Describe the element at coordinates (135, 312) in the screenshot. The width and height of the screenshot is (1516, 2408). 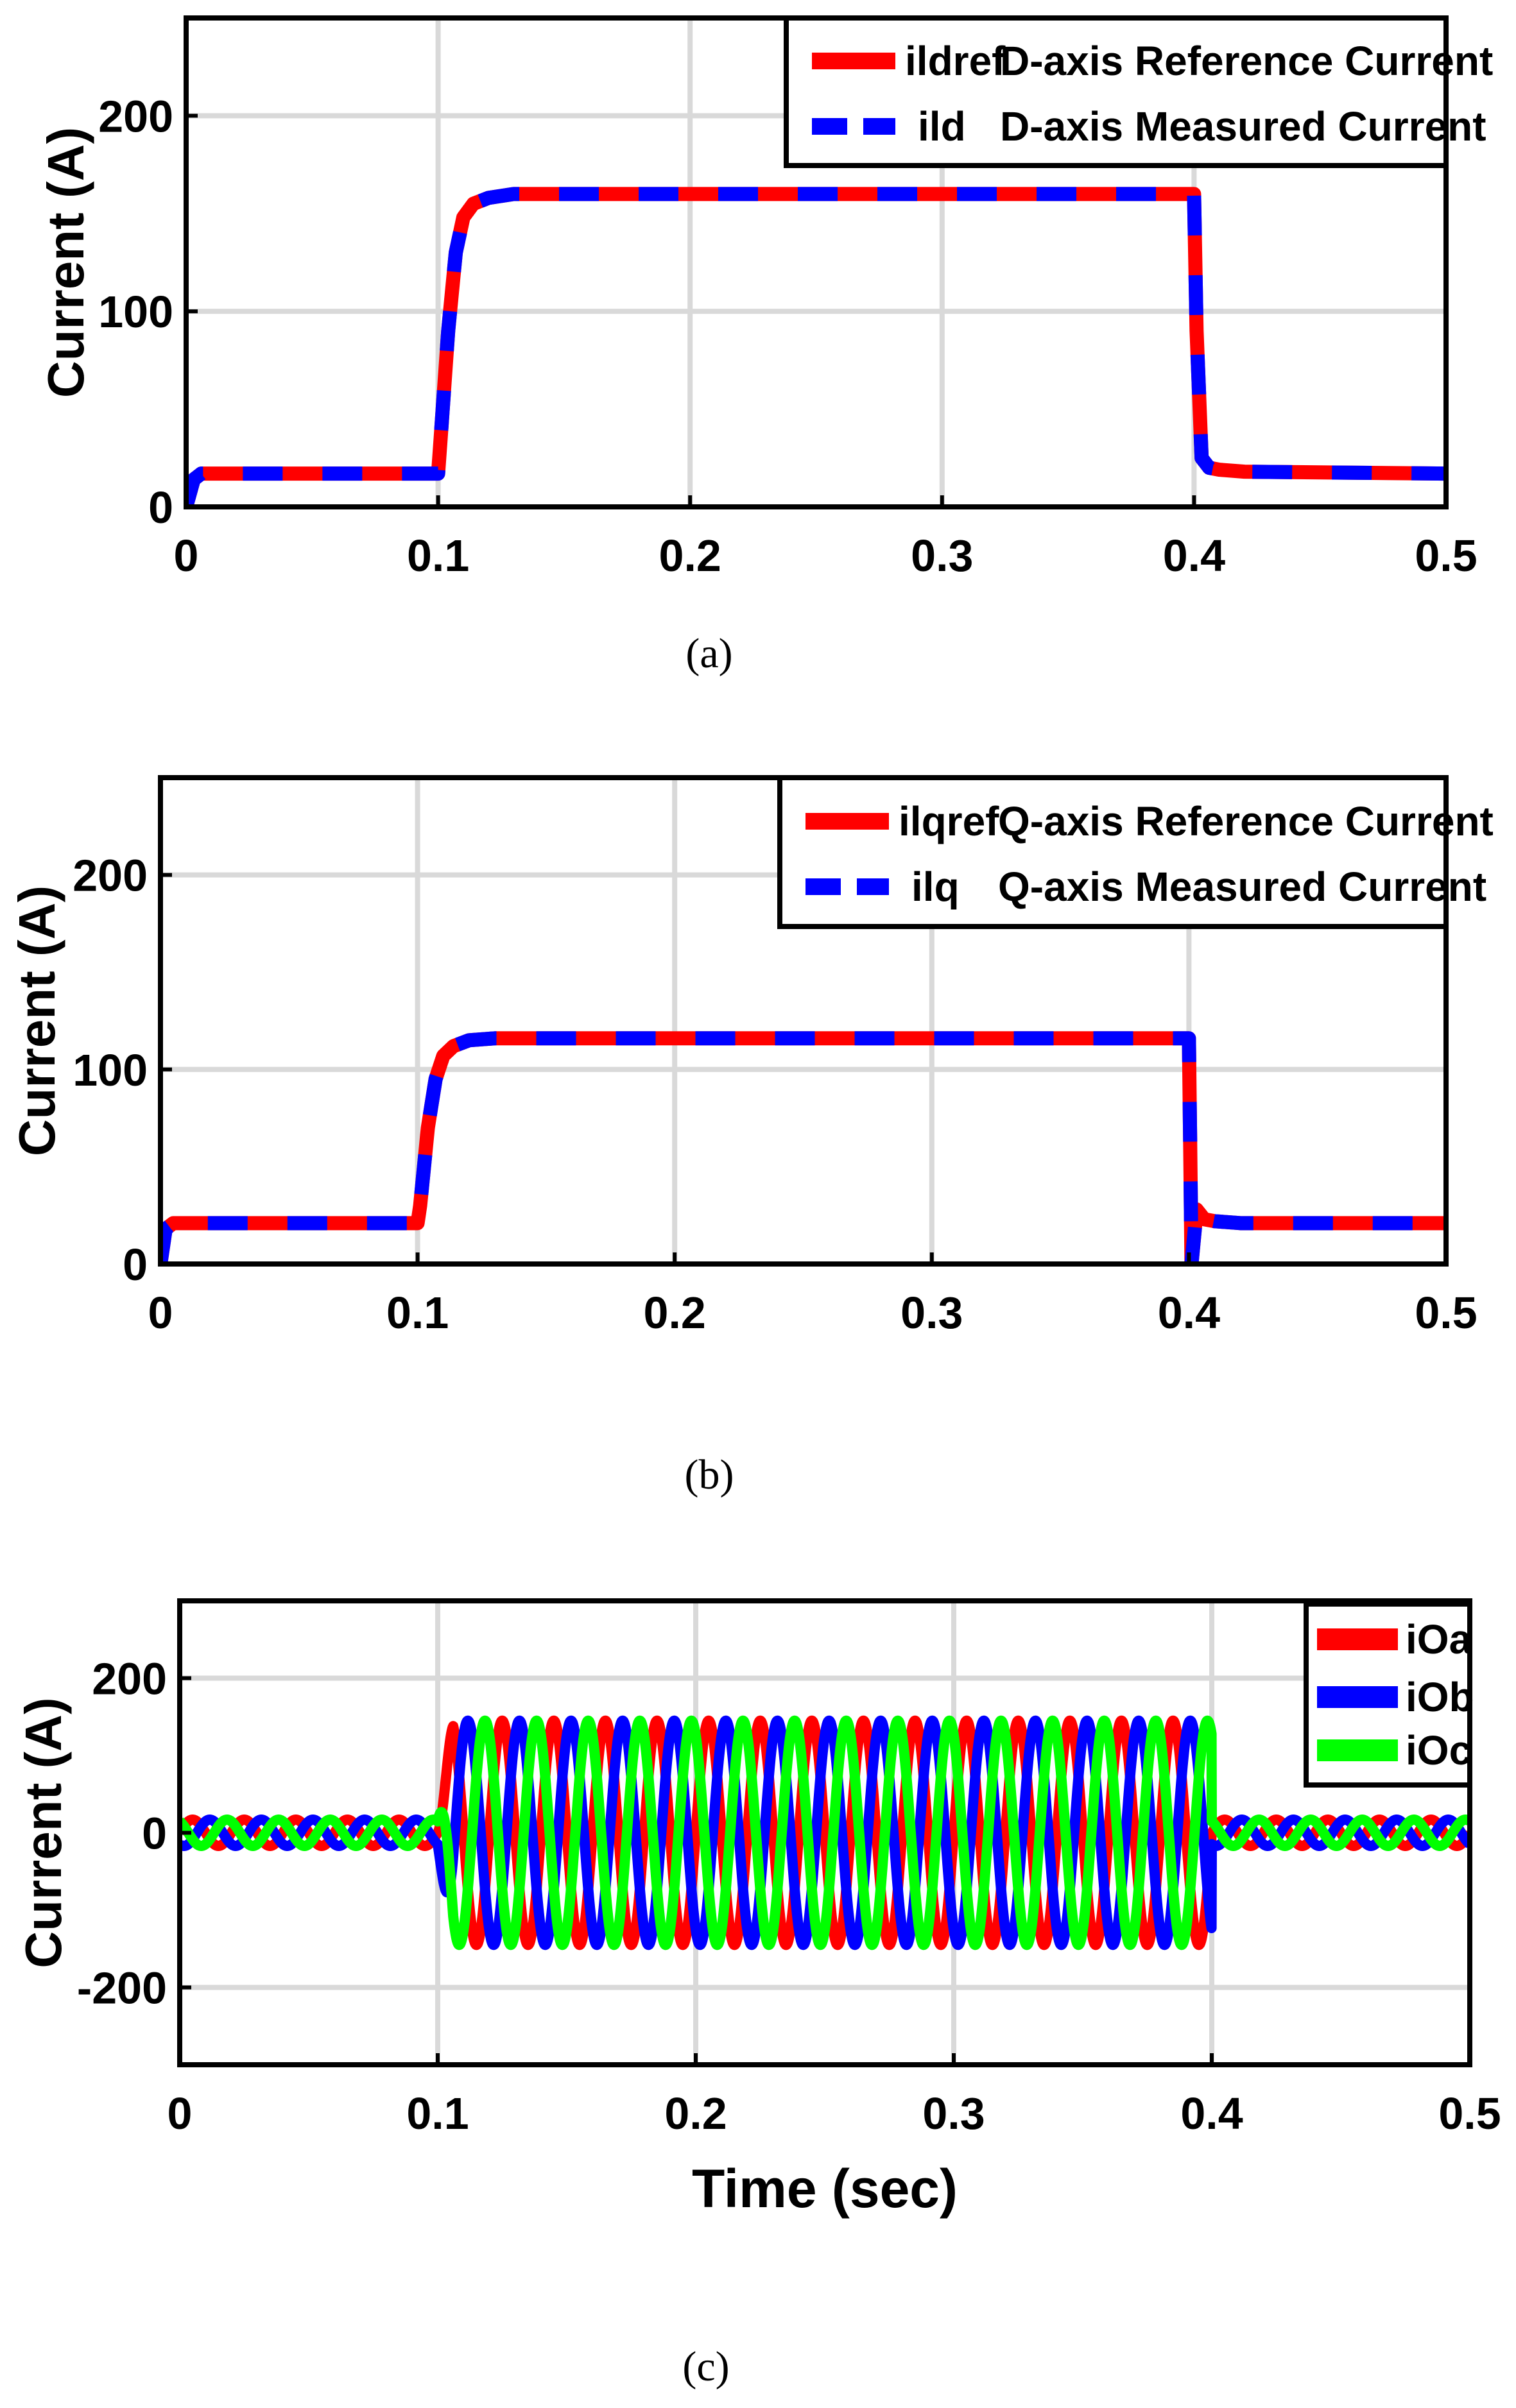
I see `chart-a-ytick-label: 100` at that location.